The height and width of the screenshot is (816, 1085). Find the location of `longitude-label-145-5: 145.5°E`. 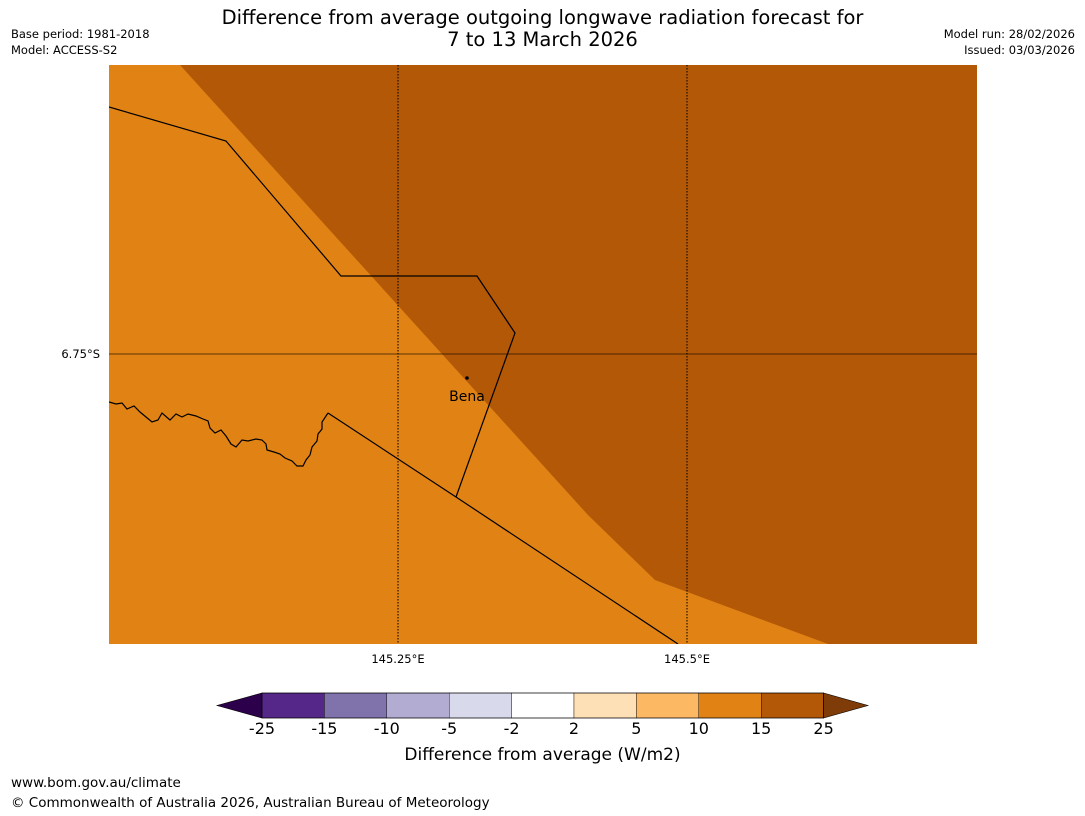

longitude-label-145-5: 145.5°E is located at coordinates (687, 659).